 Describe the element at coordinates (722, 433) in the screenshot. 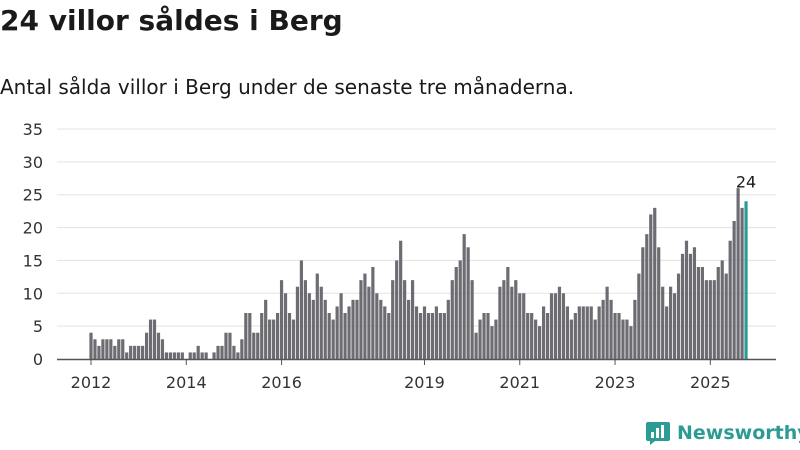

I see `brand-logo: Newsworthy` at that location.